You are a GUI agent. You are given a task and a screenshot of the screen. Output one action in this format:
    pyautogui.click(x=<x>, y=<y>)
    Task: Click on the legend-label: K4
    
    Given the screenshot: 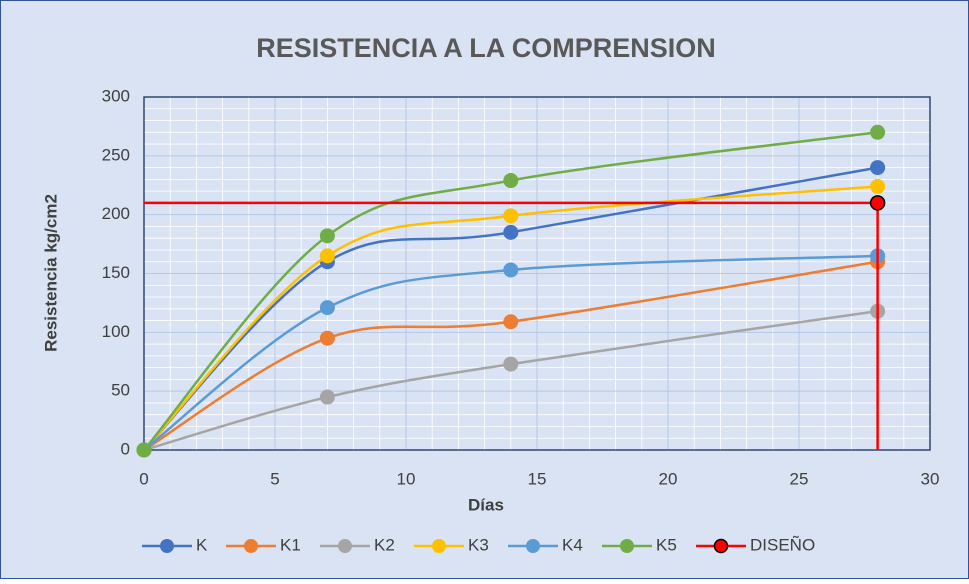 What is the action you would take?
    pyautogui.click(x=572, y=544)
    